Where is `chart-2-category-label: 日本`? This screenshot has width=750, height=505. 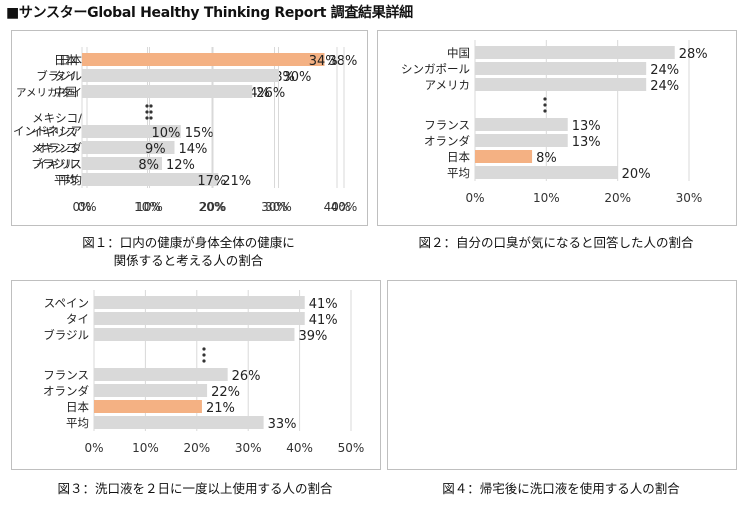 chart-2-category-label: 日本 is located at coordinates (65, 60).